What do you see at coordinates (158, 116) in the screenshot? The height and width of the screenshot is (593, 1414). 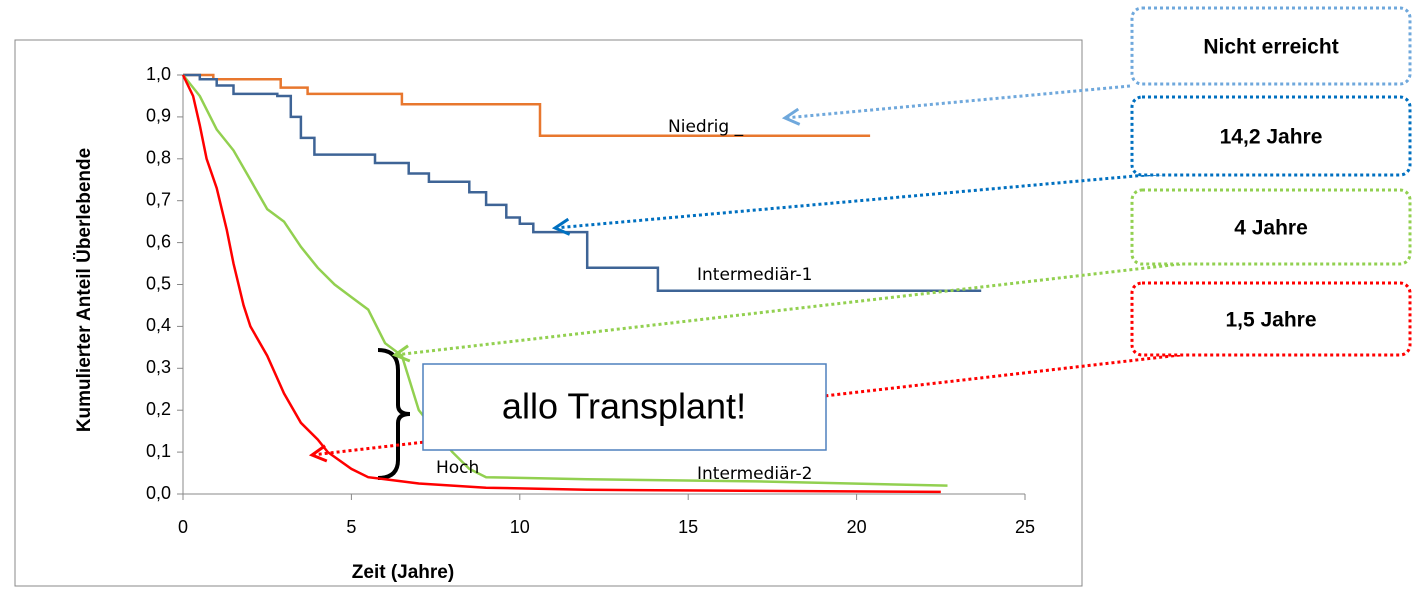 I see `y-tick-label: 0,9` at bounding box center [158, 116].